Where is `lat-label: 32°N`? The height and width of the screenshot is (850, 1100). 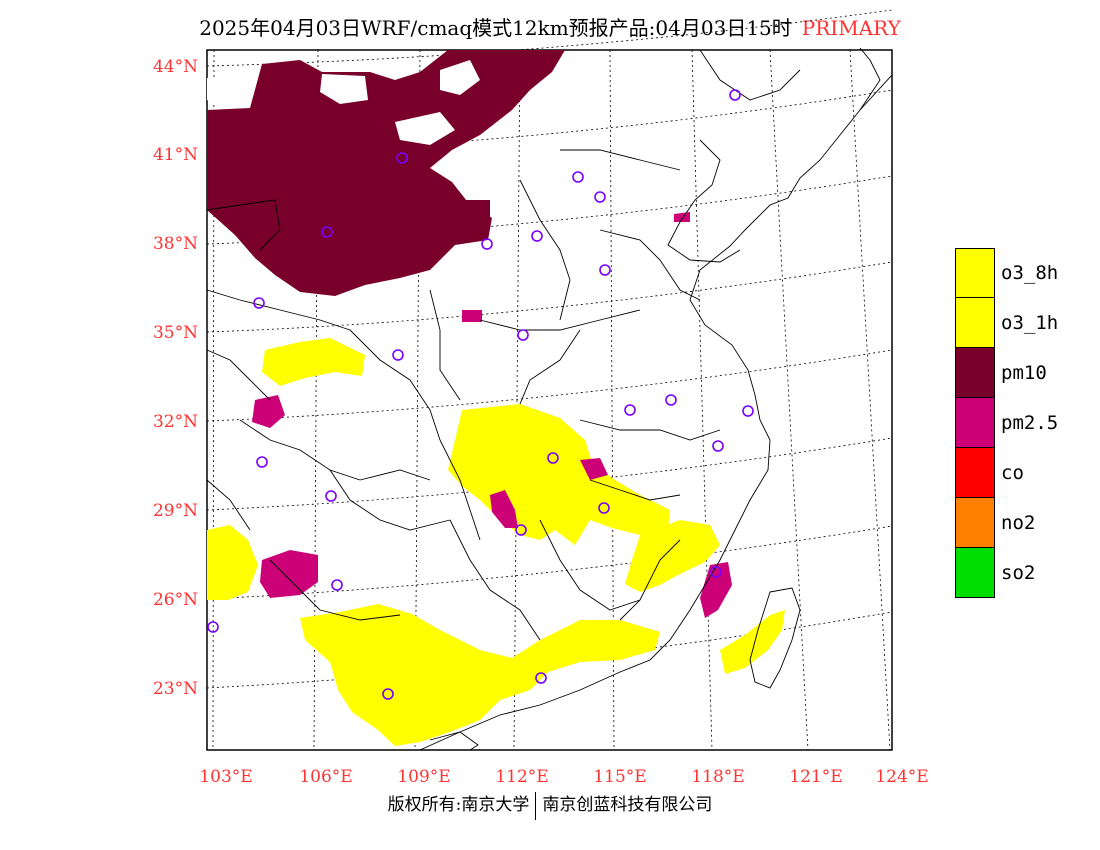
lat-label: 32°N is located at coordinates (175, 422).